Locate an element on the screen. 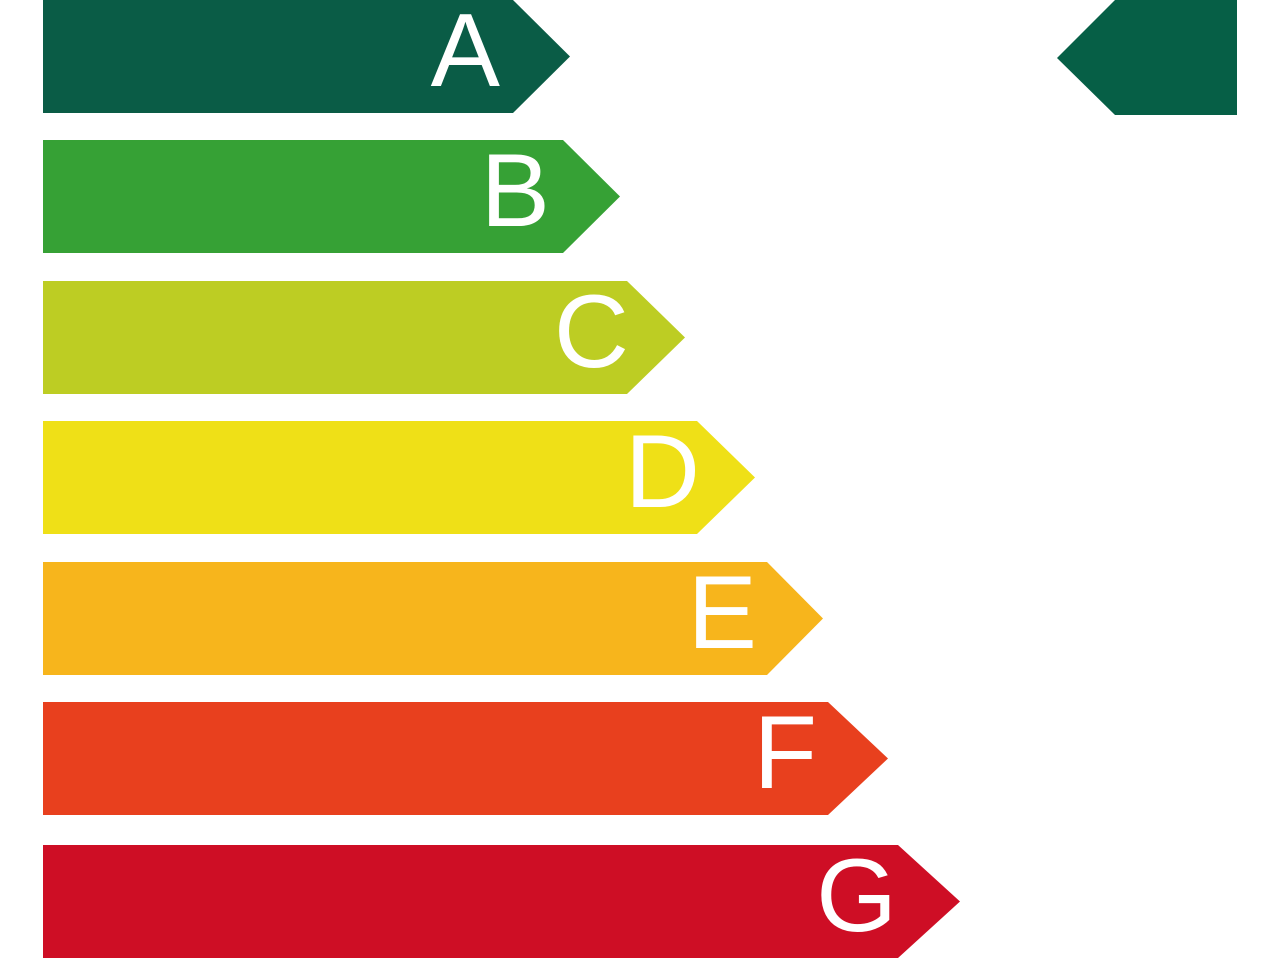  rating-band-d: D is located at coordinates (399, 474).